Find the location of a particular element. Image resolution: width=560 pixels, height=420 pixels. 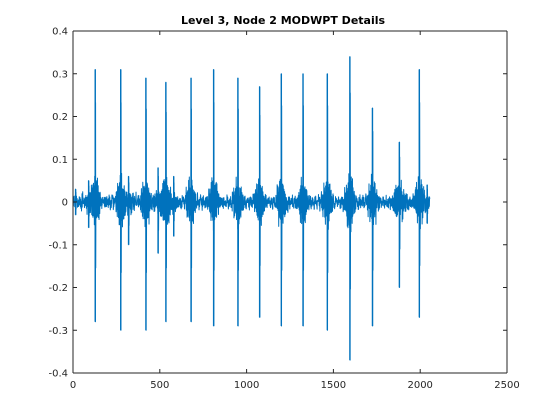

y-axis-tick-label: -0.4 is located at coordinates (58, 374).